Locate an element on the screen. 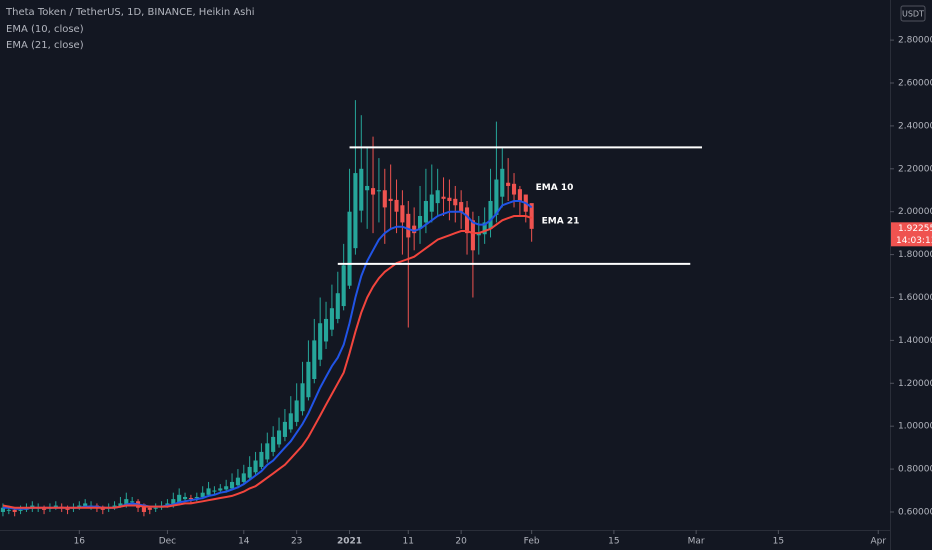  x-tick-label: Feb is located at coordinates (532, 542).